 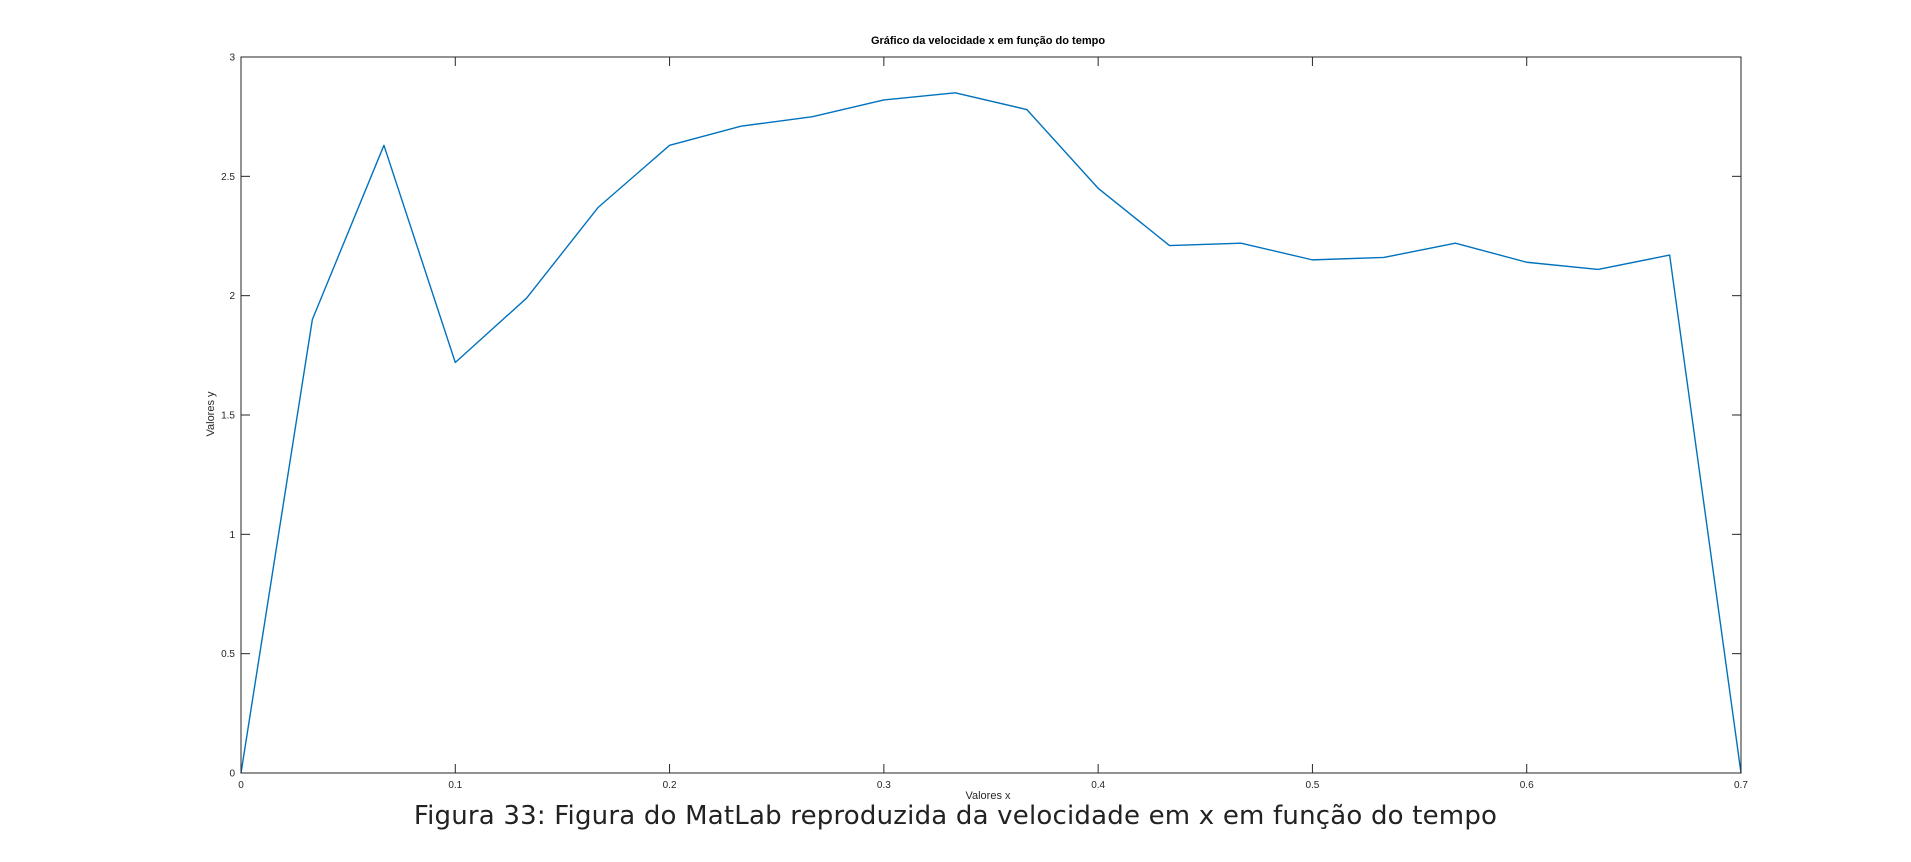 What do you see at coordinates (228, 177) in the screenshot?
I see `y-tick-label: 2.5` at bounding box center [228, 177].